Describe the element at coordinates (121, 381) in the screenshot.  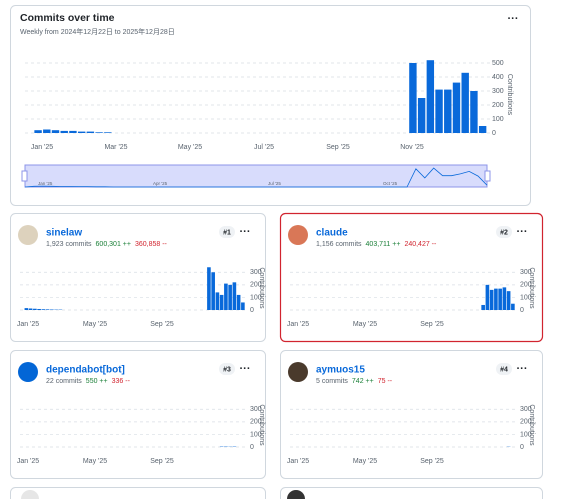
I see `deletions: 336 --` at that location.